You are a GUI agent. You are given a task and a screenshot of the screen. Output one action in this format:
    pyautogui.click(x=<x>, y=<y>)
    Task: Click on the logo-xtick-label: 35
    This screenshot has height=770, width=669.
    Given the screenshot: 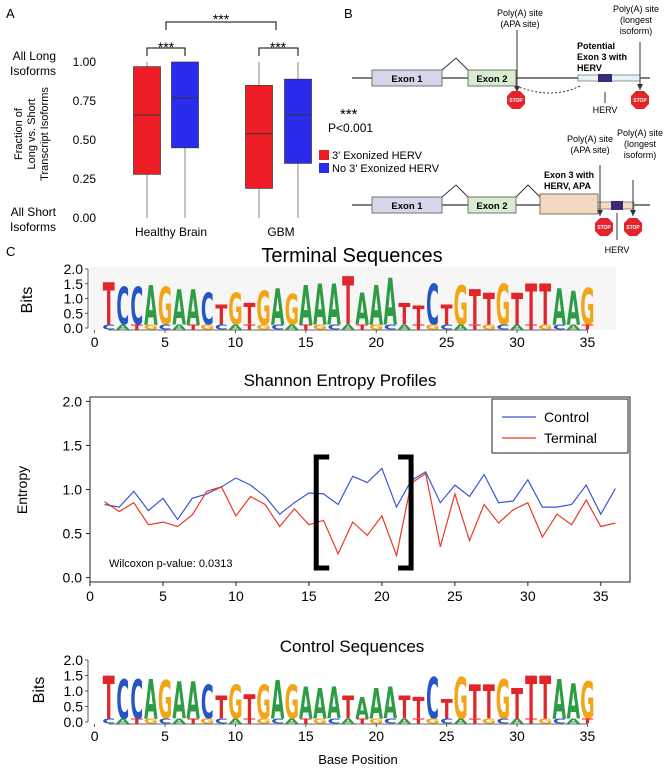 What is the action you would take?
    pyautogui.click(x=588, y=342)
    